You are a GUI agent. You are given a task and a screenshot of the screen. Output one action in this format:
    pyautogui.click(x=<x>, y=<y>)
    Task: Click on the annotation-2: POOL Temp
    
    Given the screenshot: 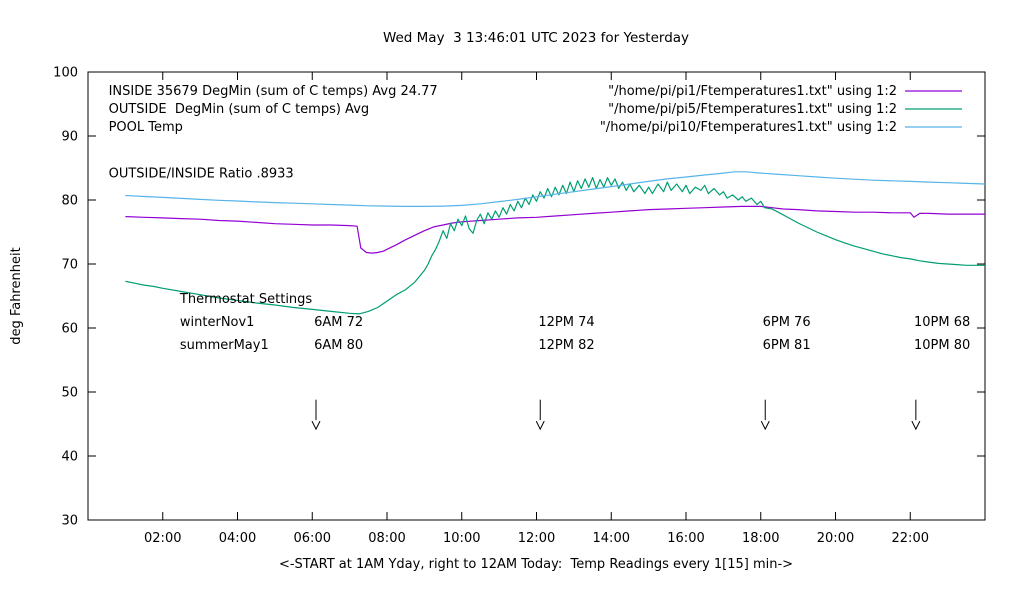 What is the action you would take?
    pyautogui.click(x=146, y=127)
    